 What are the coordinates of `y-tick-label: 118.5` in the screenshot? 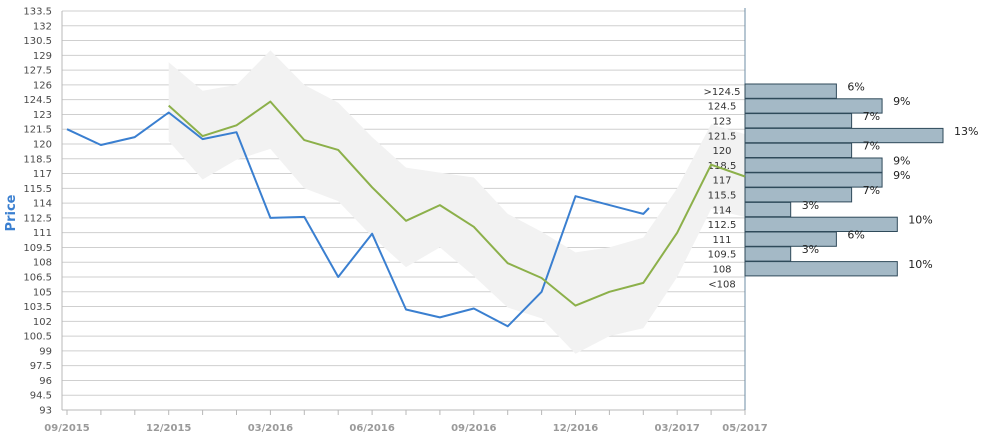 It's located at (37, 159).